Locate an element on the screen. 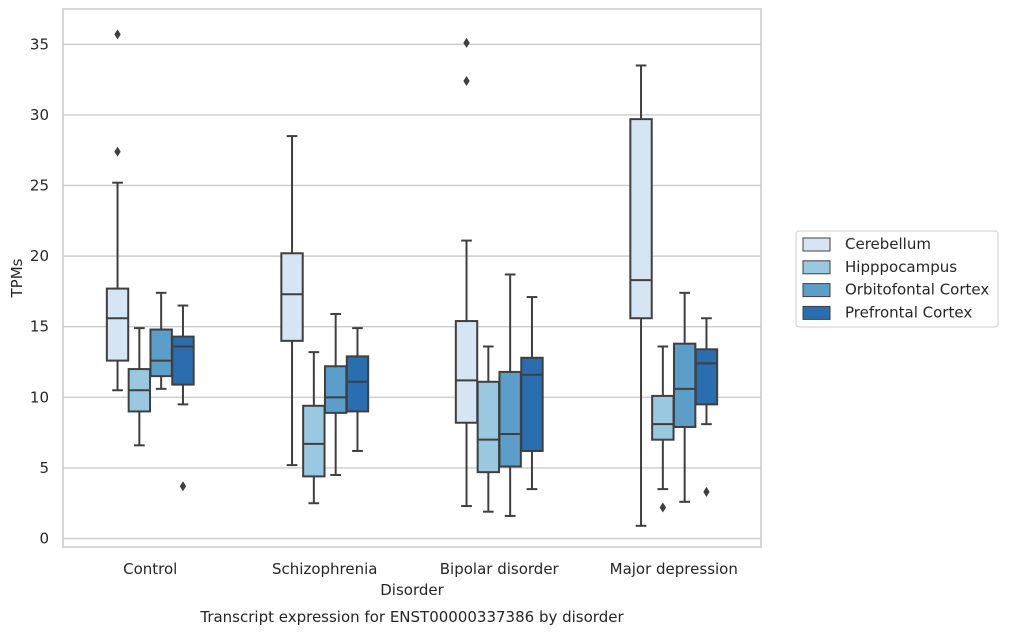  y-tick-label: 25 is located at coordinates (39, 186).